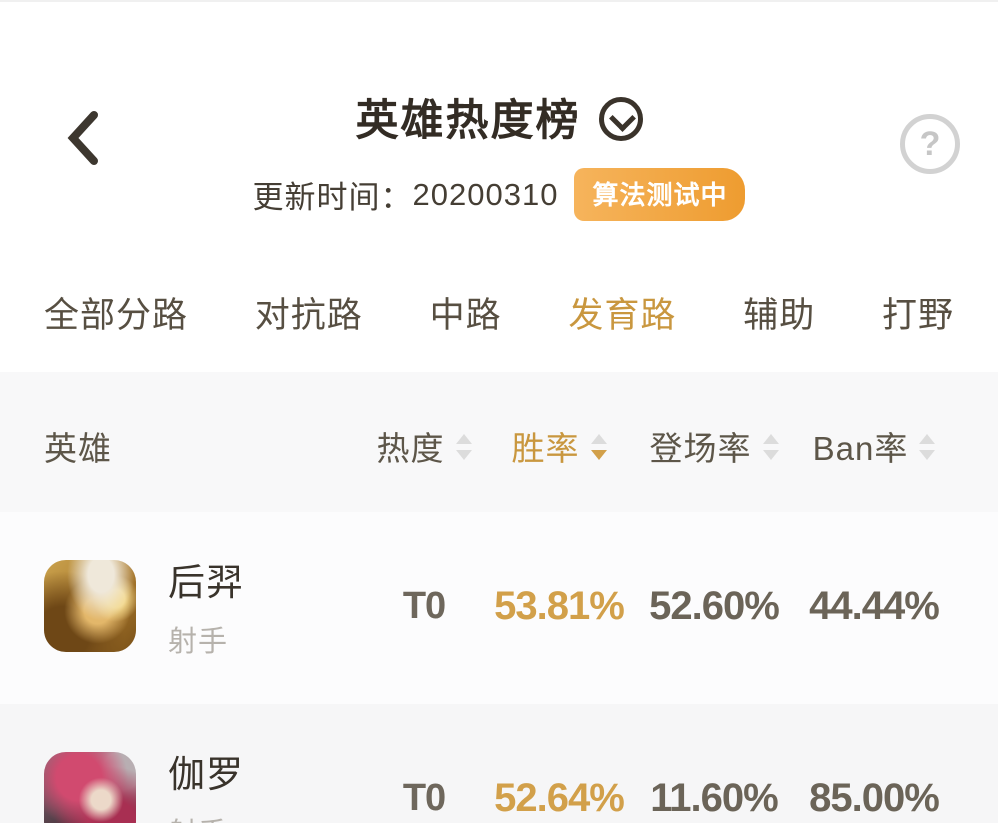 The height and width of the screenshot is (823, 998). Describe the element at coordinates (927, 447) in the screenshot. I see `sort-icons-ban-rate` at that location.